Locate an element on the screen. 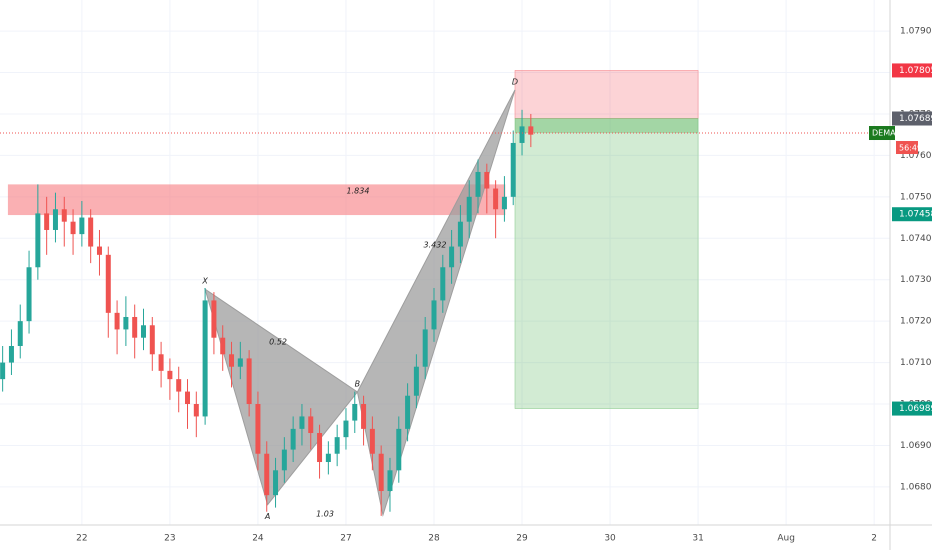 The width and height of the screenshot is (932, 550). indicator-badge is located at coordinates (882, 133).